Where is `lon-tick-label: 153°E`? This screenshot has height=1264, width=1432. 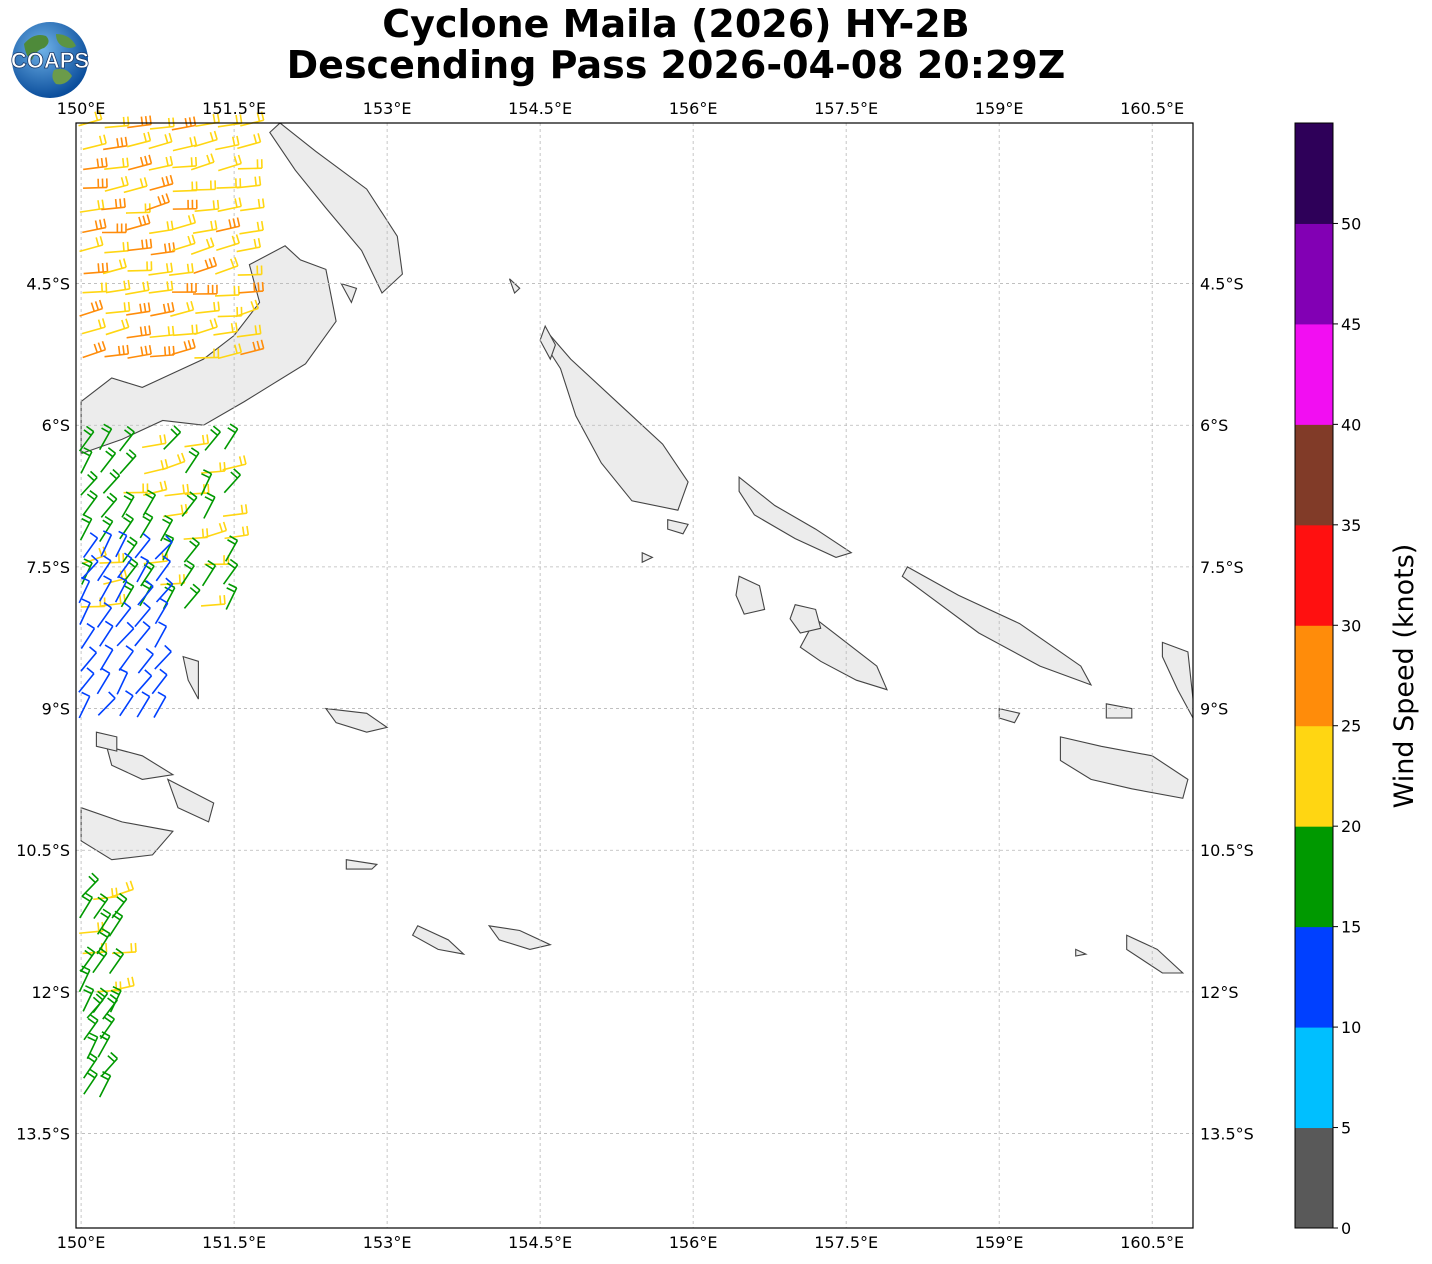
lon-tick-label: 153°E is located at coordinates (387, 1242).